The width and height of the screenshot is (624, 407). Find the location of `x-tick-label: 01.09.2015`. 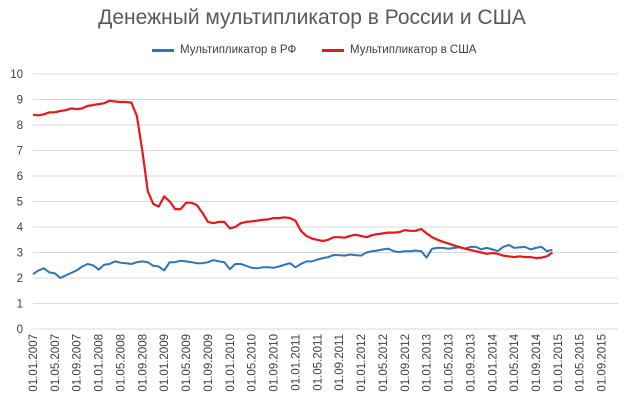

x-tick-label: 01.09.2015 is located at coordinates (603, 363).